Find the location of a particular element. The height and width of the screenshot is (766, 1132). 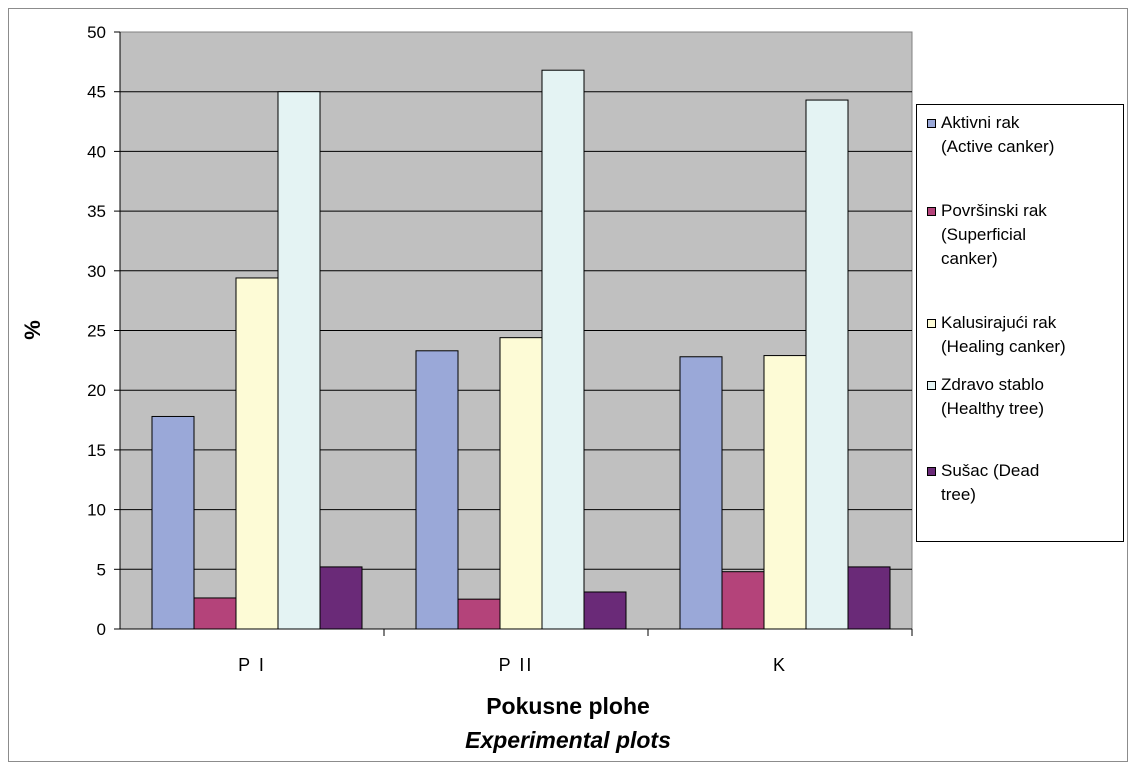

x-tick-label: P I is located at coordinates (252, 665).